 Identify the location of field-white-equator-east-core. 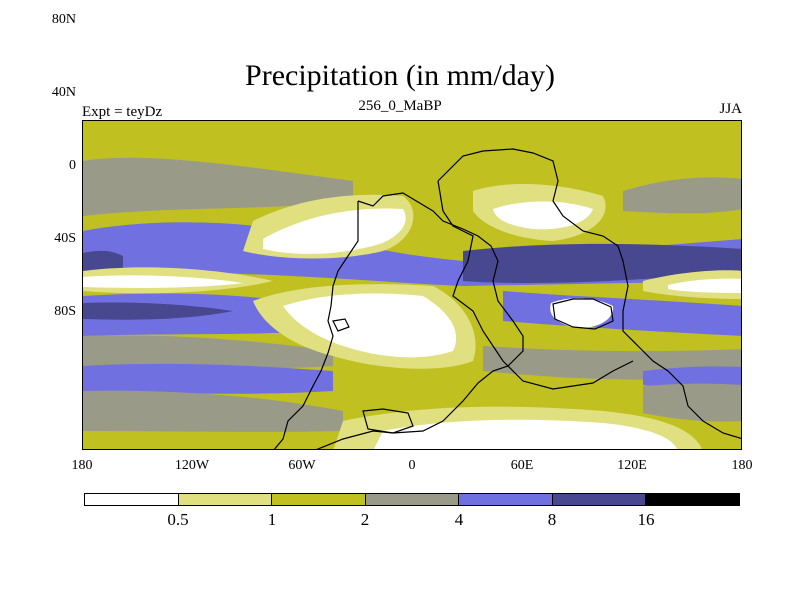
(704, 285).